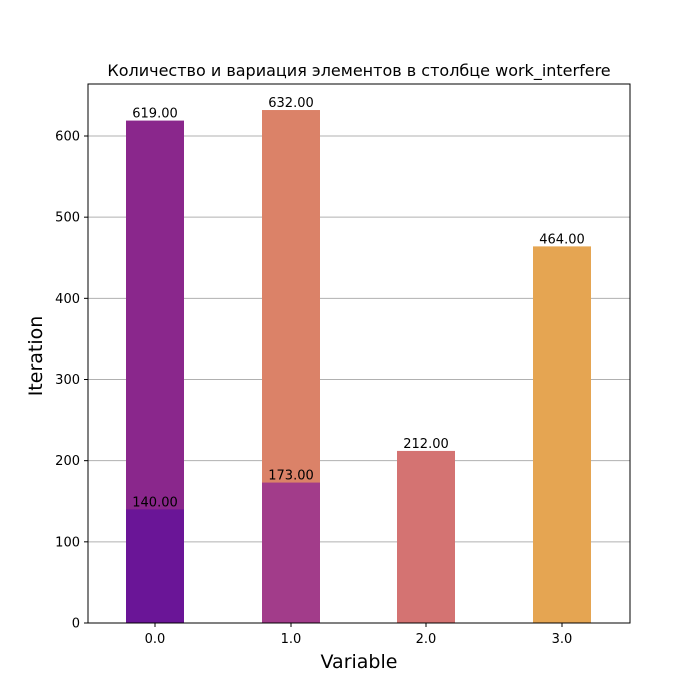 The width and height of the screenshot is (700, 700). I want to click on y-tick-label: 100, so click(67, 542).